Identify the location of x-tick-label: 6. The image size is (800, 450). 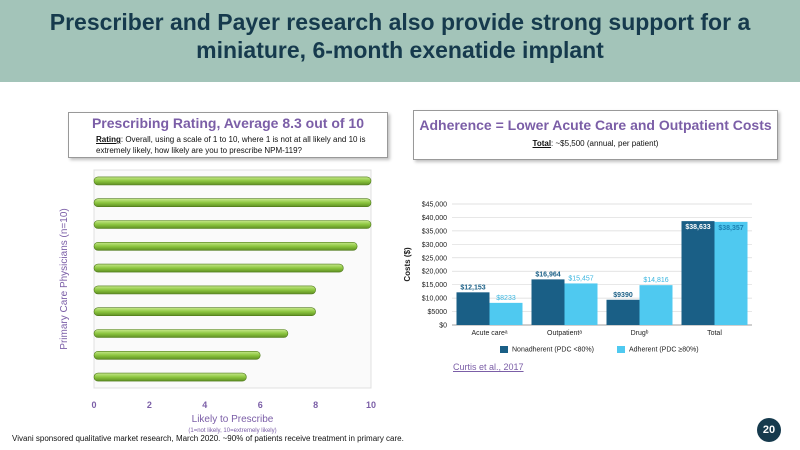
(260, 405).